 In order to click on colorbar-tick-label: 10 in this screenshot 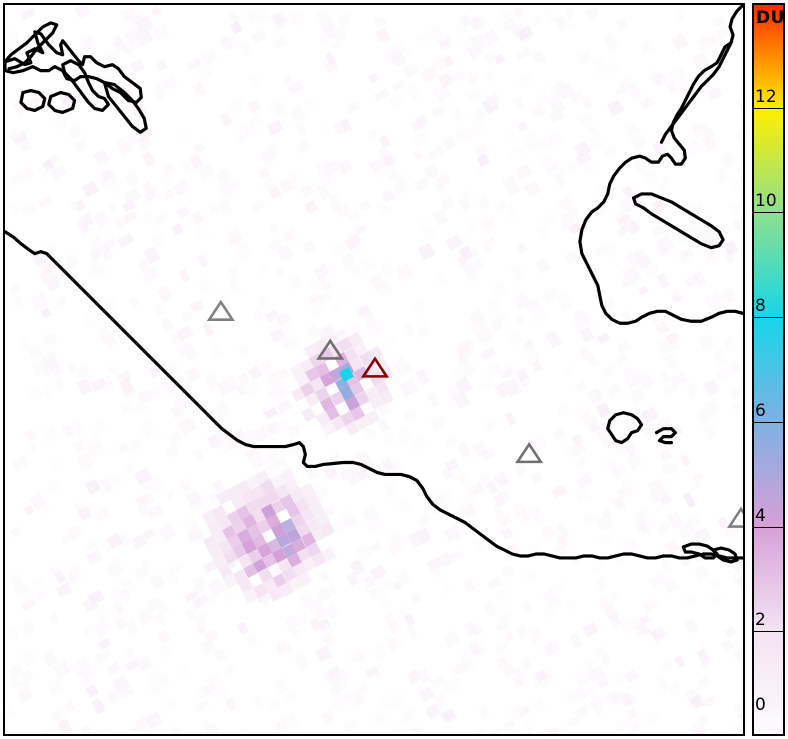, I will do `click(766, 201)`.